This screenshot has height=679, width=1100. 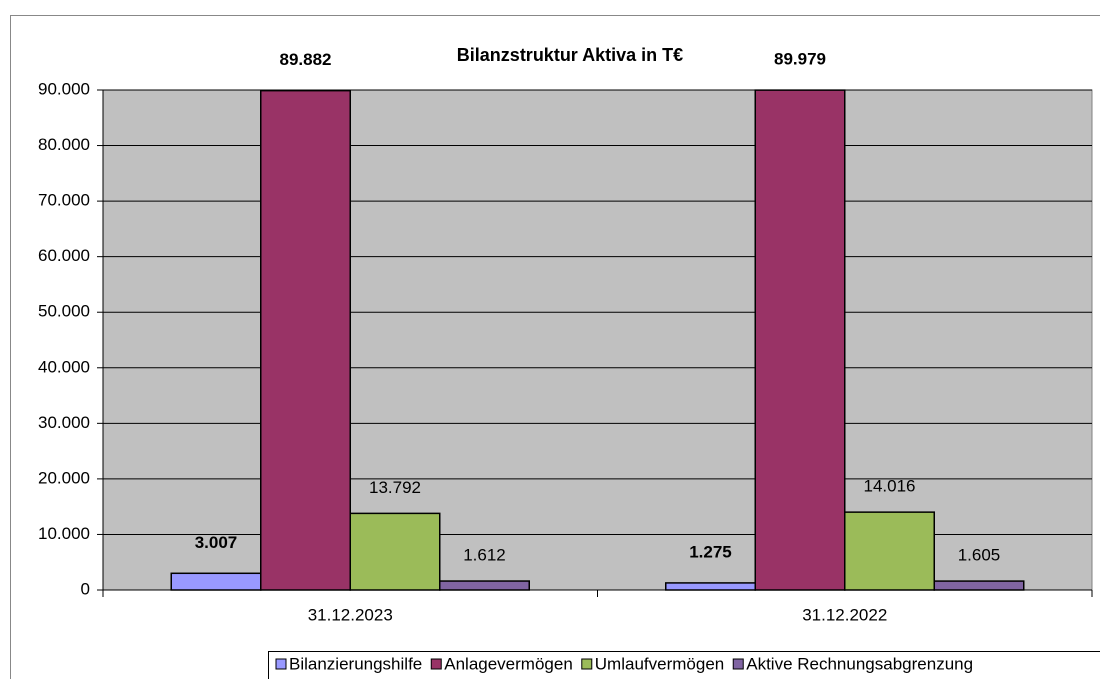 What do you see at coordinates (859, 663) in the screenshot?
I see `legend-label: Aktive Rechnungsabgrenzung` at bounding box center [859, 663].